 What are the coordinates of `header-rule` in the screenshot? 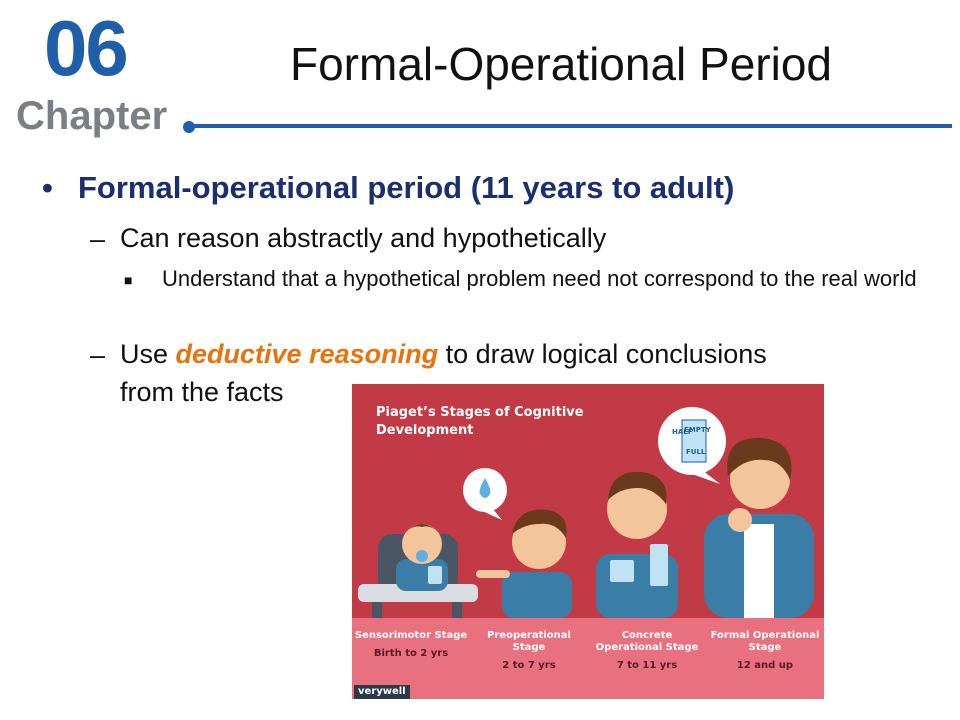 It's located at (571, 126).